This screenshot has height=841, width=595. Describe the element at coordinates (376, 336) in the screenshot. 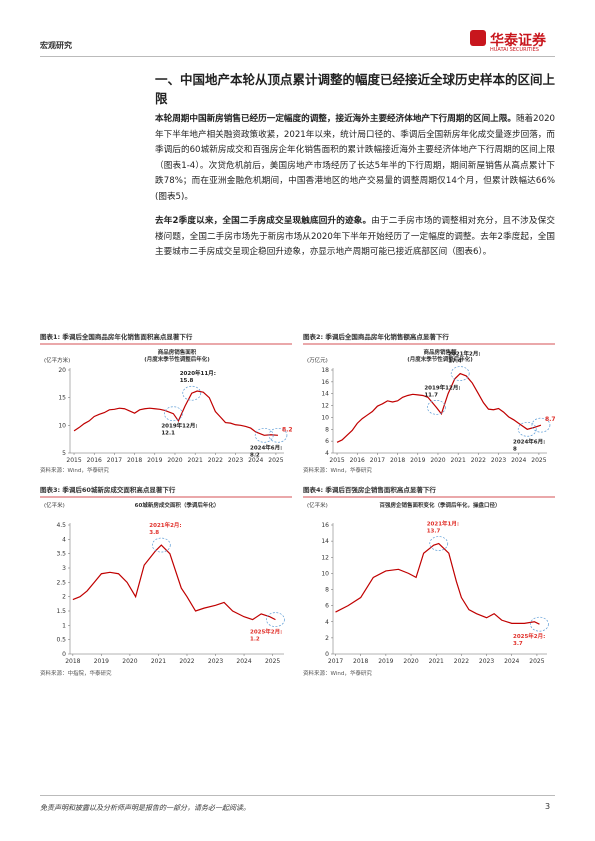

I see `caption: 图表2: 季调后全国商品房年化销售额高点显著下行` at that location.